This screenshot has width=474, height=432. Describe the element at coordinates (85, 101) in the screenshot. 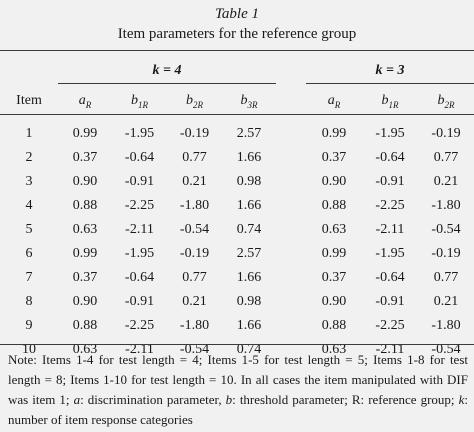

I see `k4-header-aR: aR` at that location.